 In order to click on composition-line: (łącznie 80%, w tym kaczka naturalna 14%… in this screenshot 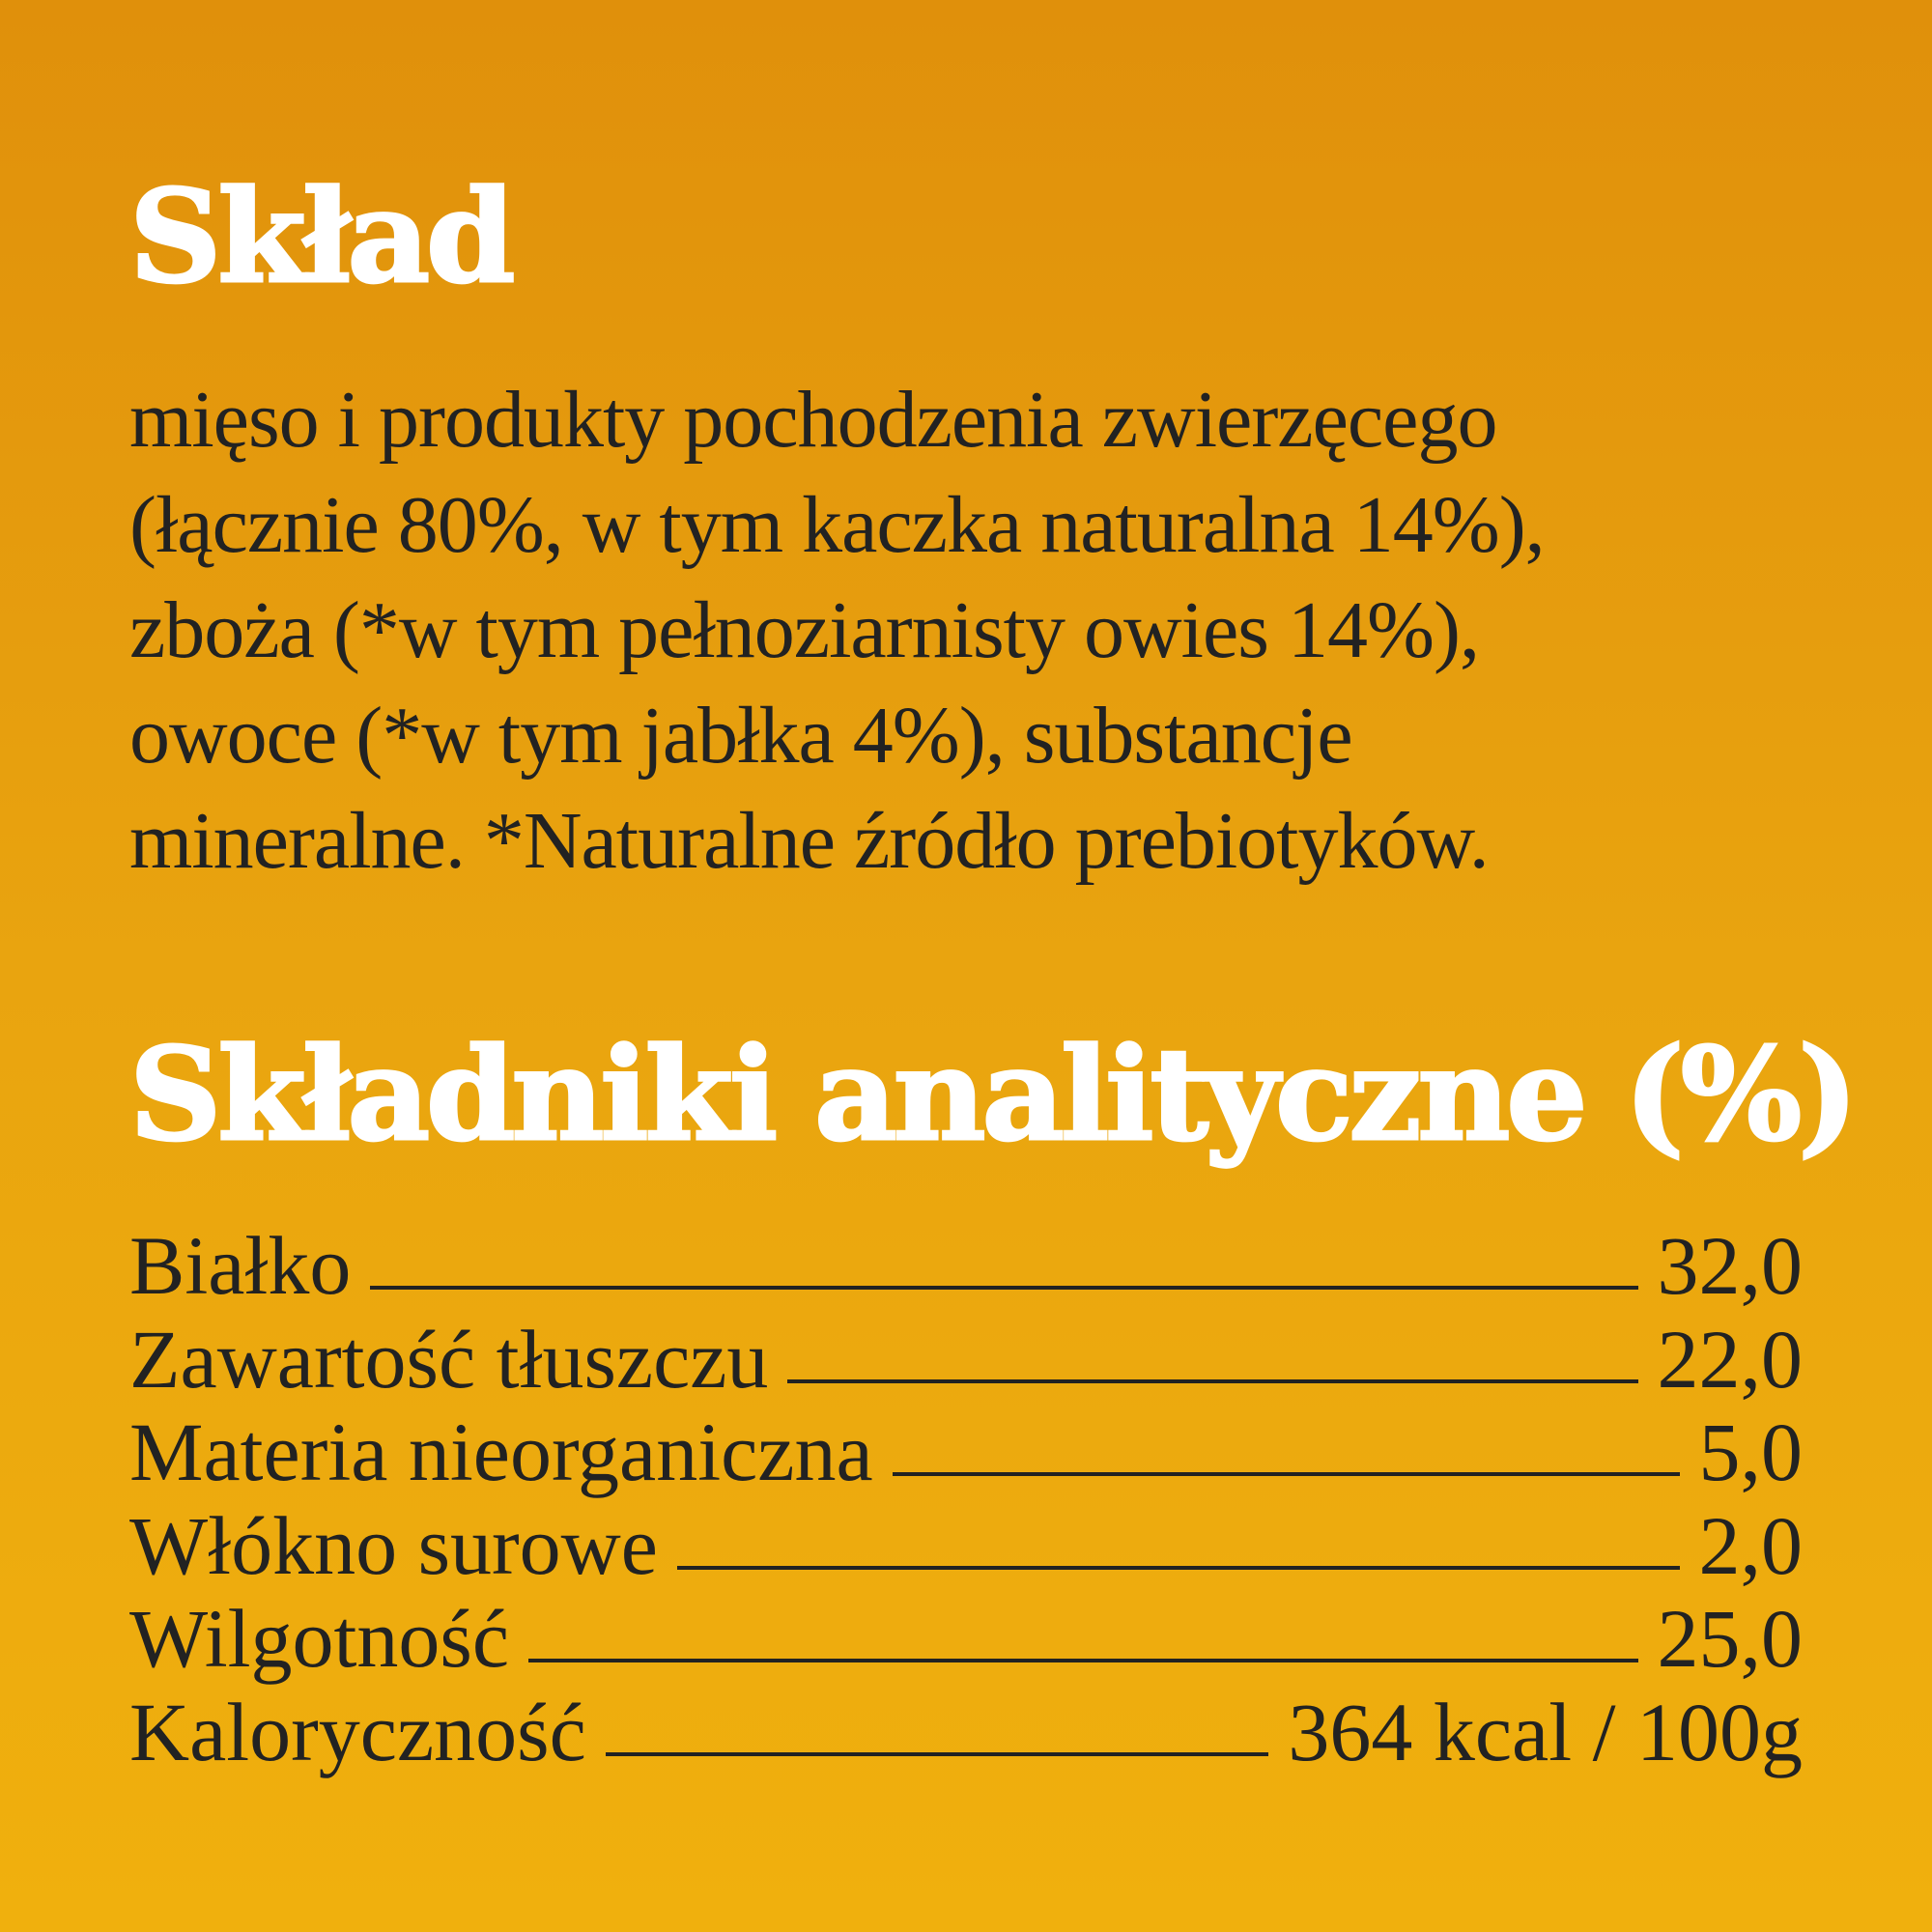, I will do `click(837, 525)`.